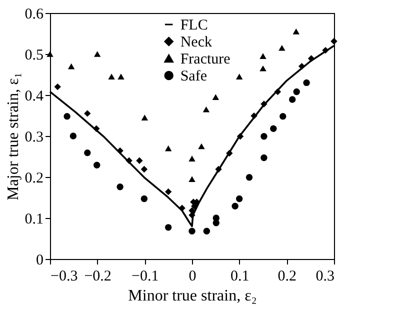 The image size is (400, 320). Describe the element at coordinates (64, 276) in the screenshot. I see `x-tick-label: −0.3` at that location.